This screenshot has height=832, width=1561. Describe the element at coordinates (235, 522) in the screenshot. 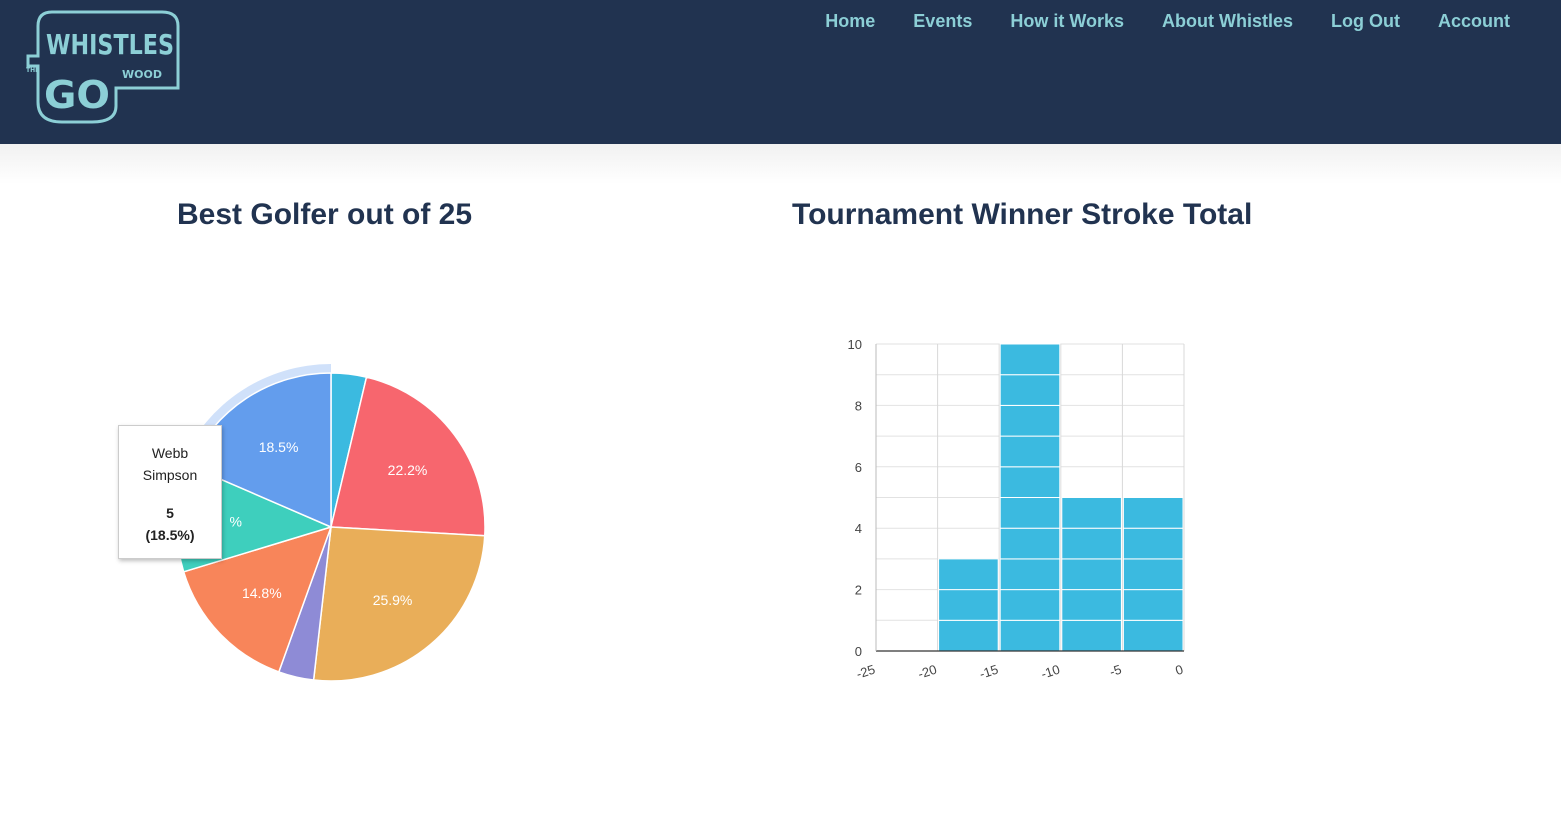

I see `pie-slice-label: %` at that location.